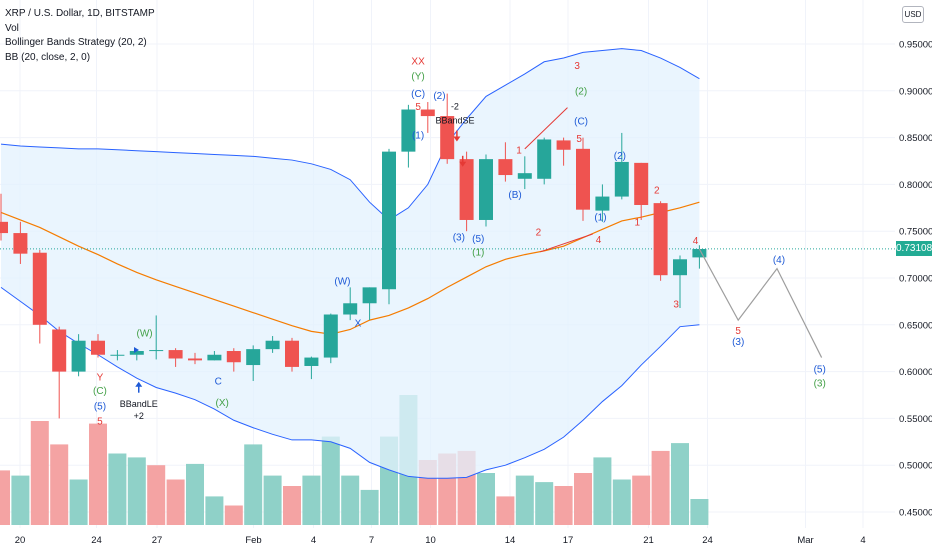 This screenshot has width=932, height=550. I want to click on wave-label: (3), so click(459, 237).